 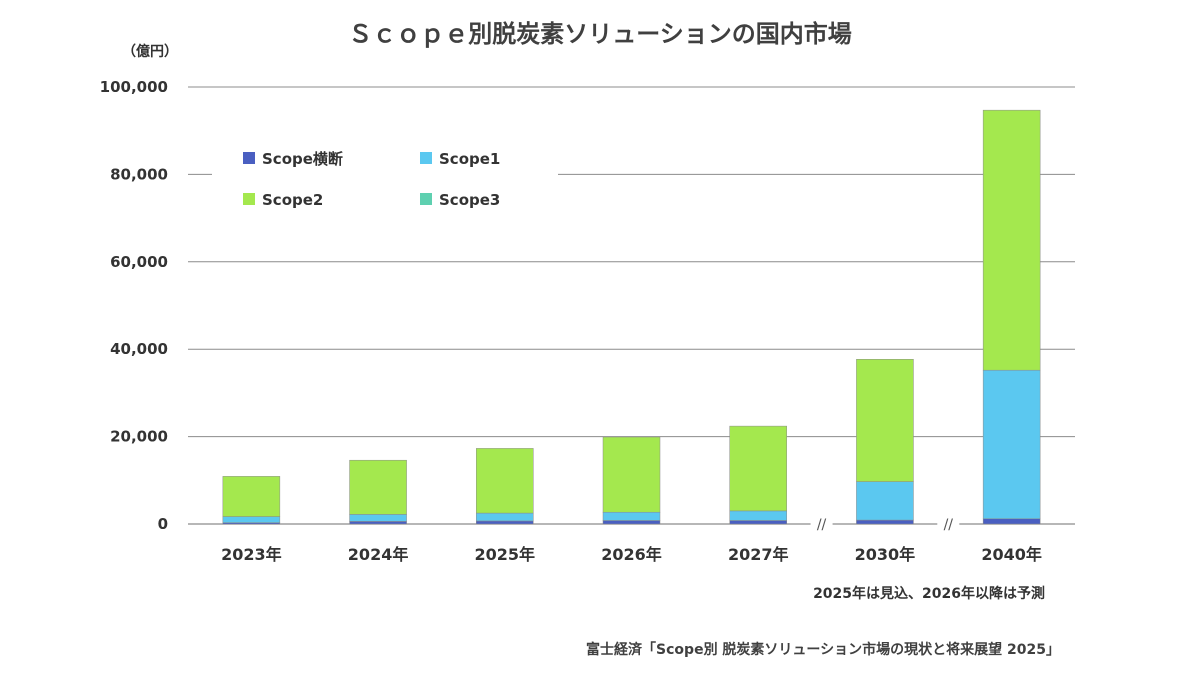 What do you see at coordinates (1011, 554) in the screenshot?
I see `x-tick-label: 2040年` at bounding box center [1011, 554].